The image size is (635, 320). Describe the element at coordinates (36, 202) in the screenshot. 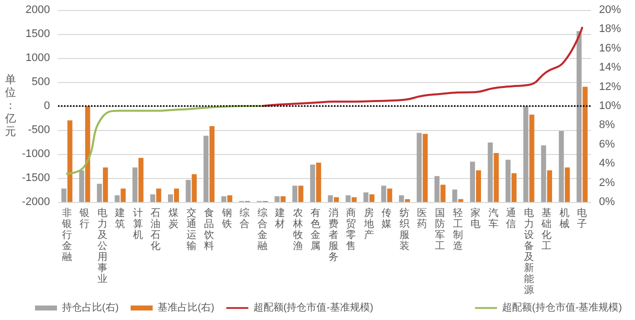

I see `y-tick-label: -2000` at that location.